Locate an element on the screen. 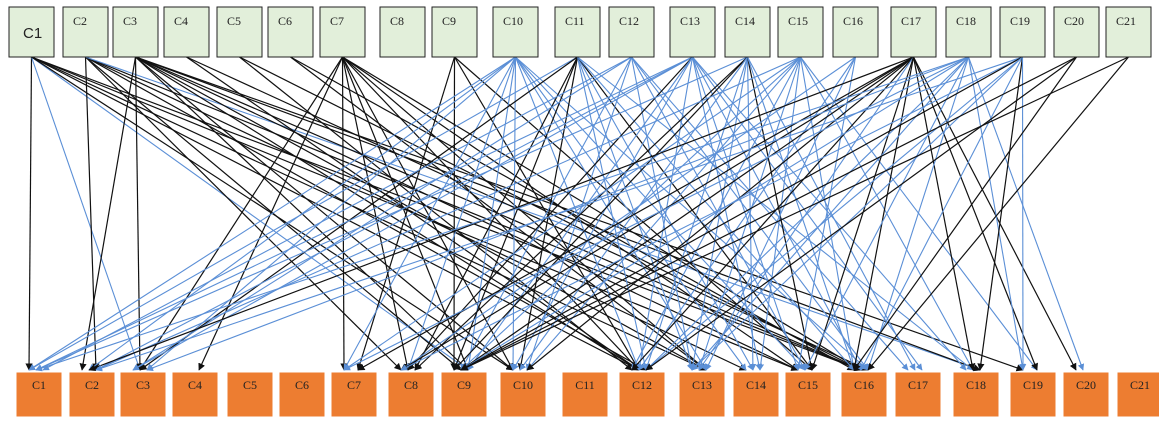 The height and width of the screenshot is (421, 1159). bottom-node-label: C16 is located at coordinates (864, 385).